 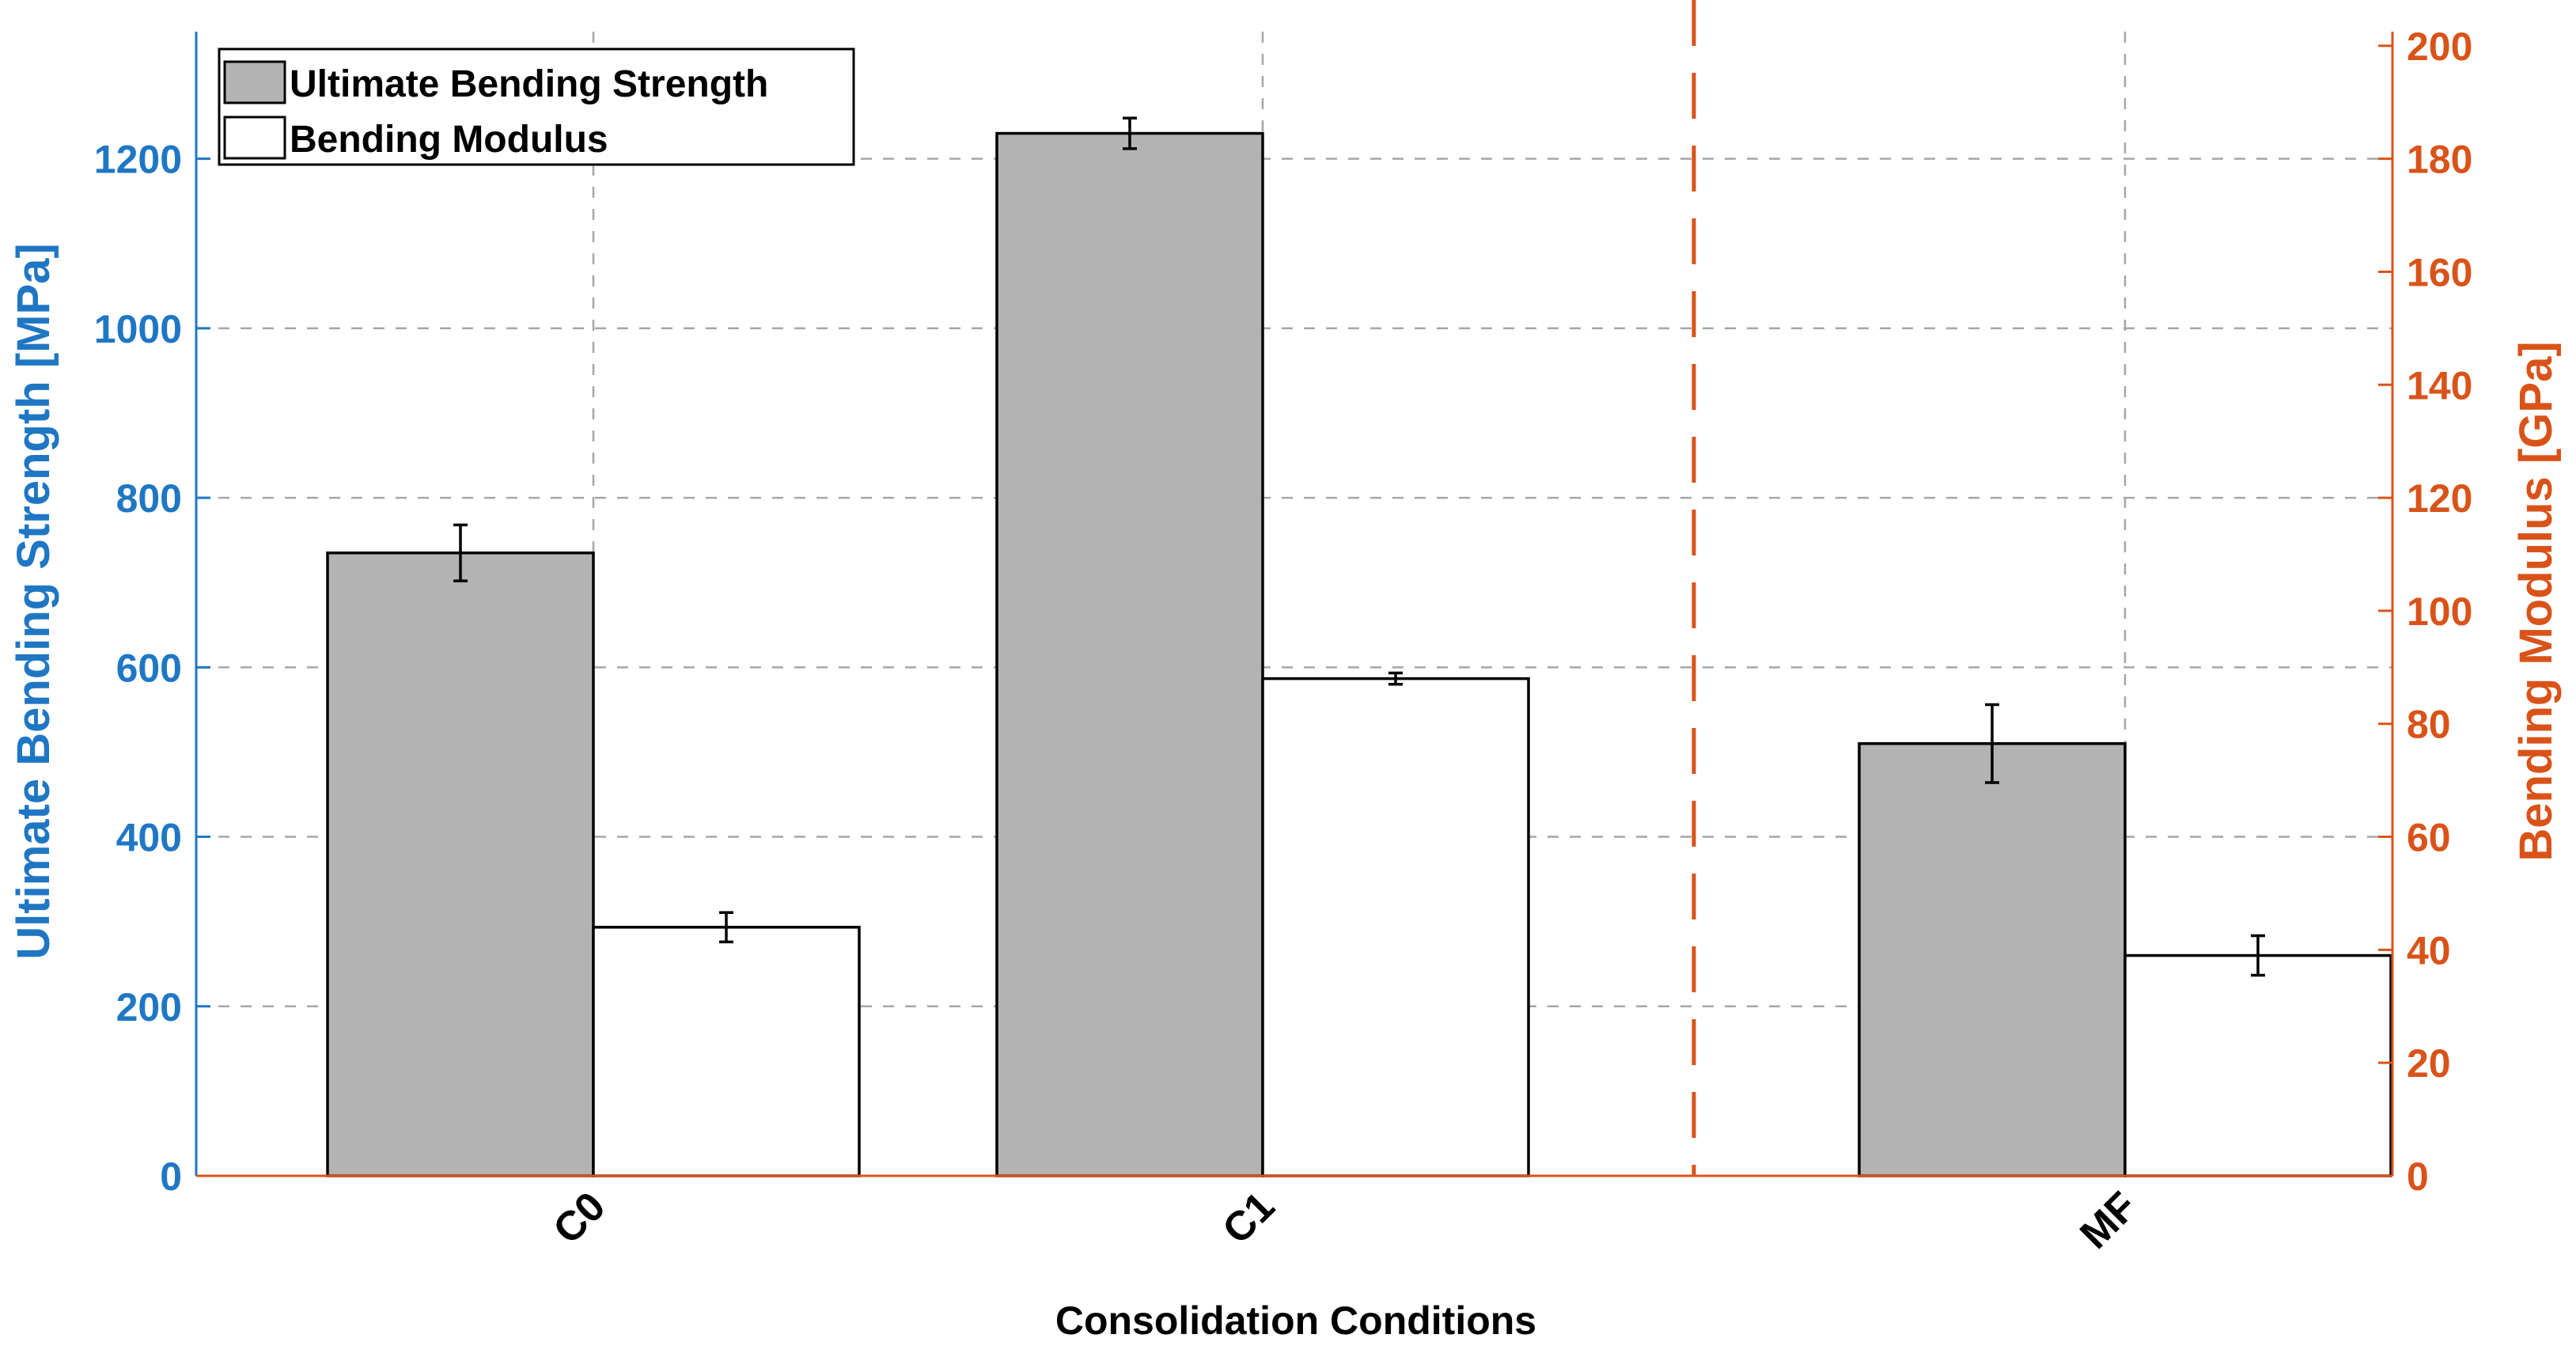 I want to click on y-tick-label-right: 160, so click(x=2439, y=272).